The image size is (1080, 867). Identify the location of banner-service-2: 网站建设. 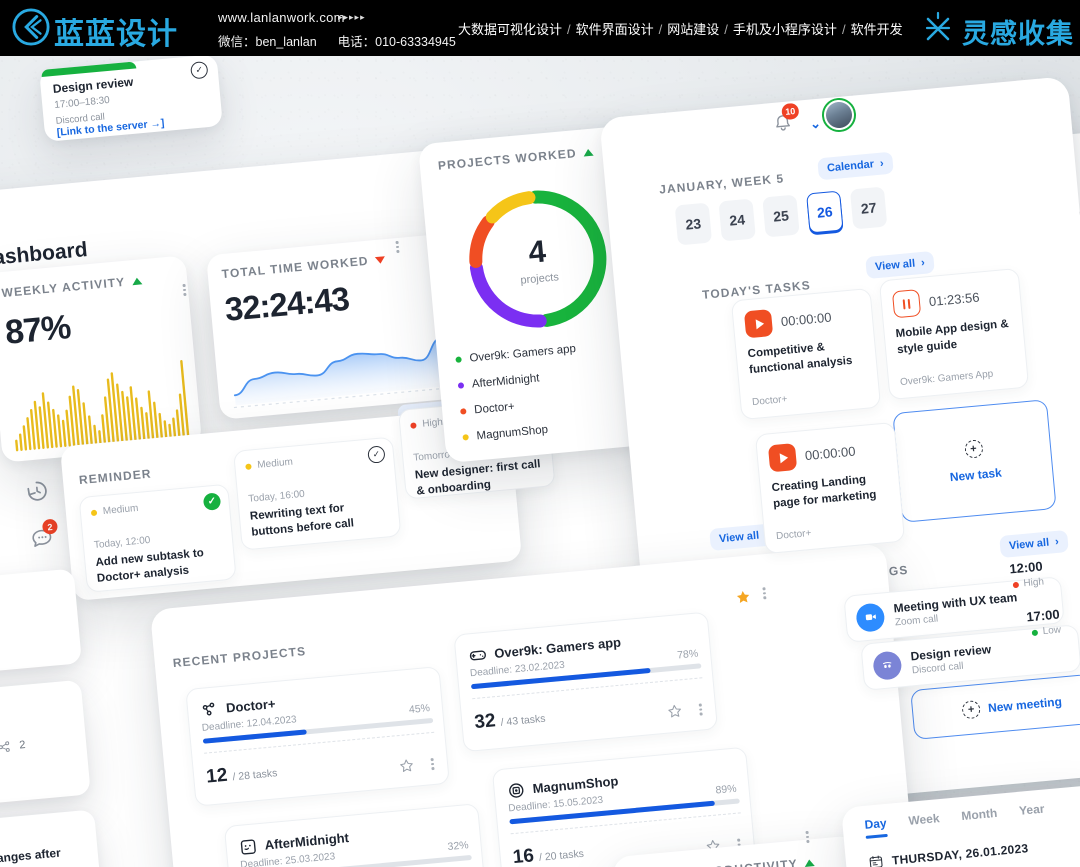
(693, 29).